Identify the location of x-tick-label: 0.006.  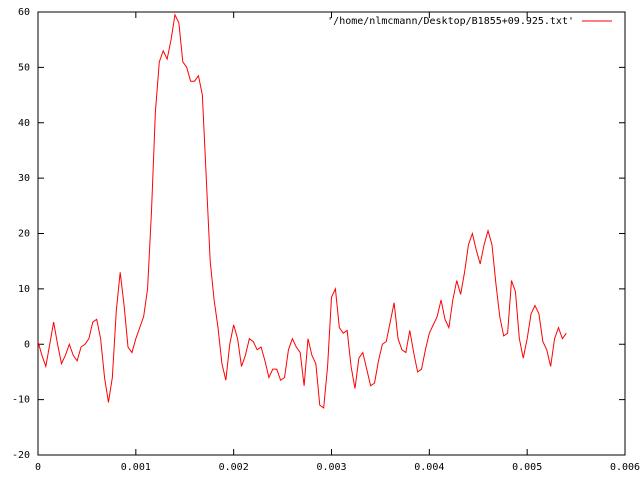
(625, 467).